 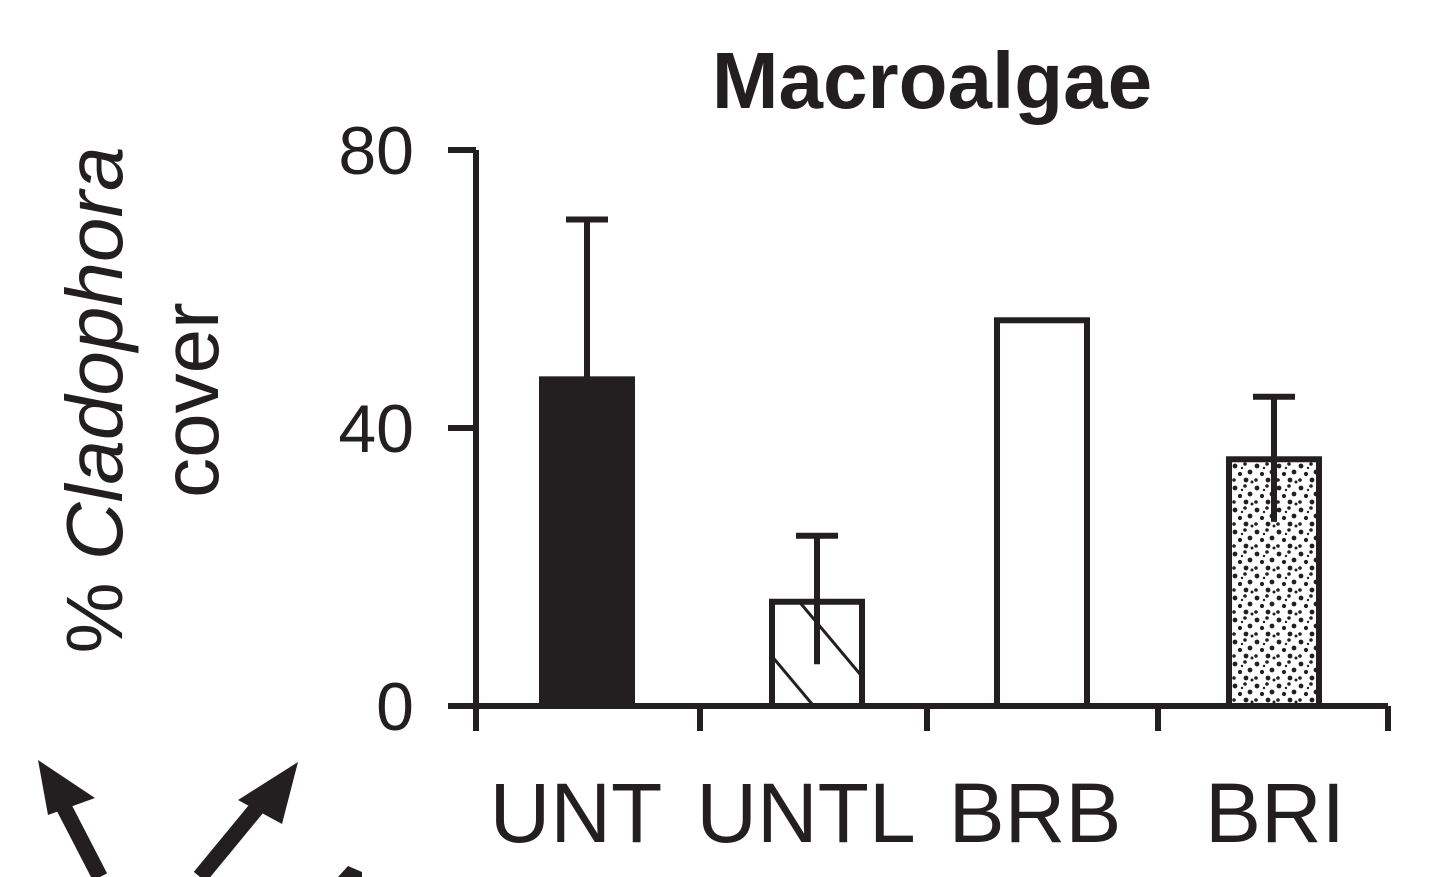 I want to click on bar-brb, so click(x=1042, y=513).